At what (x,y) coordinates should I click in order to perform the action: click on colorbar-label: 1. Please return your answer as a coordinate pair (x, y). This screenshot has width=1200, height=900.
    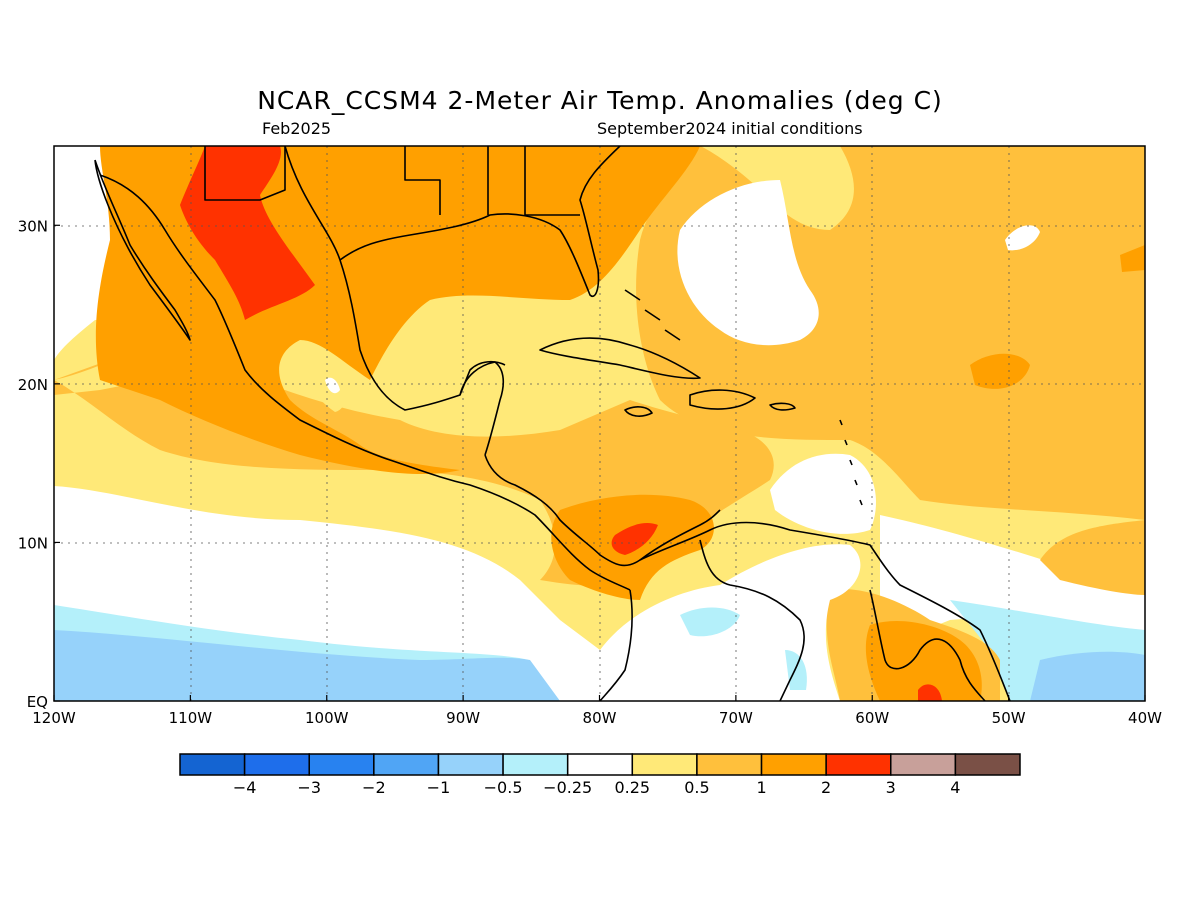
    Looking at the image, I should click on (761, 787).